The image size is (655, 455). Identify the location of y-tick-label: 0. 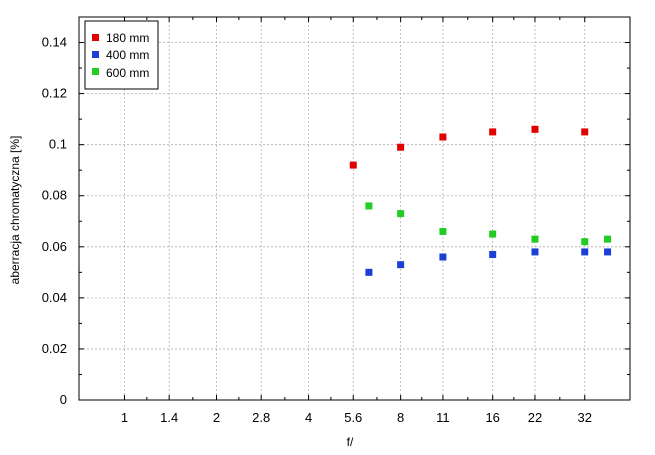
(63, 399).